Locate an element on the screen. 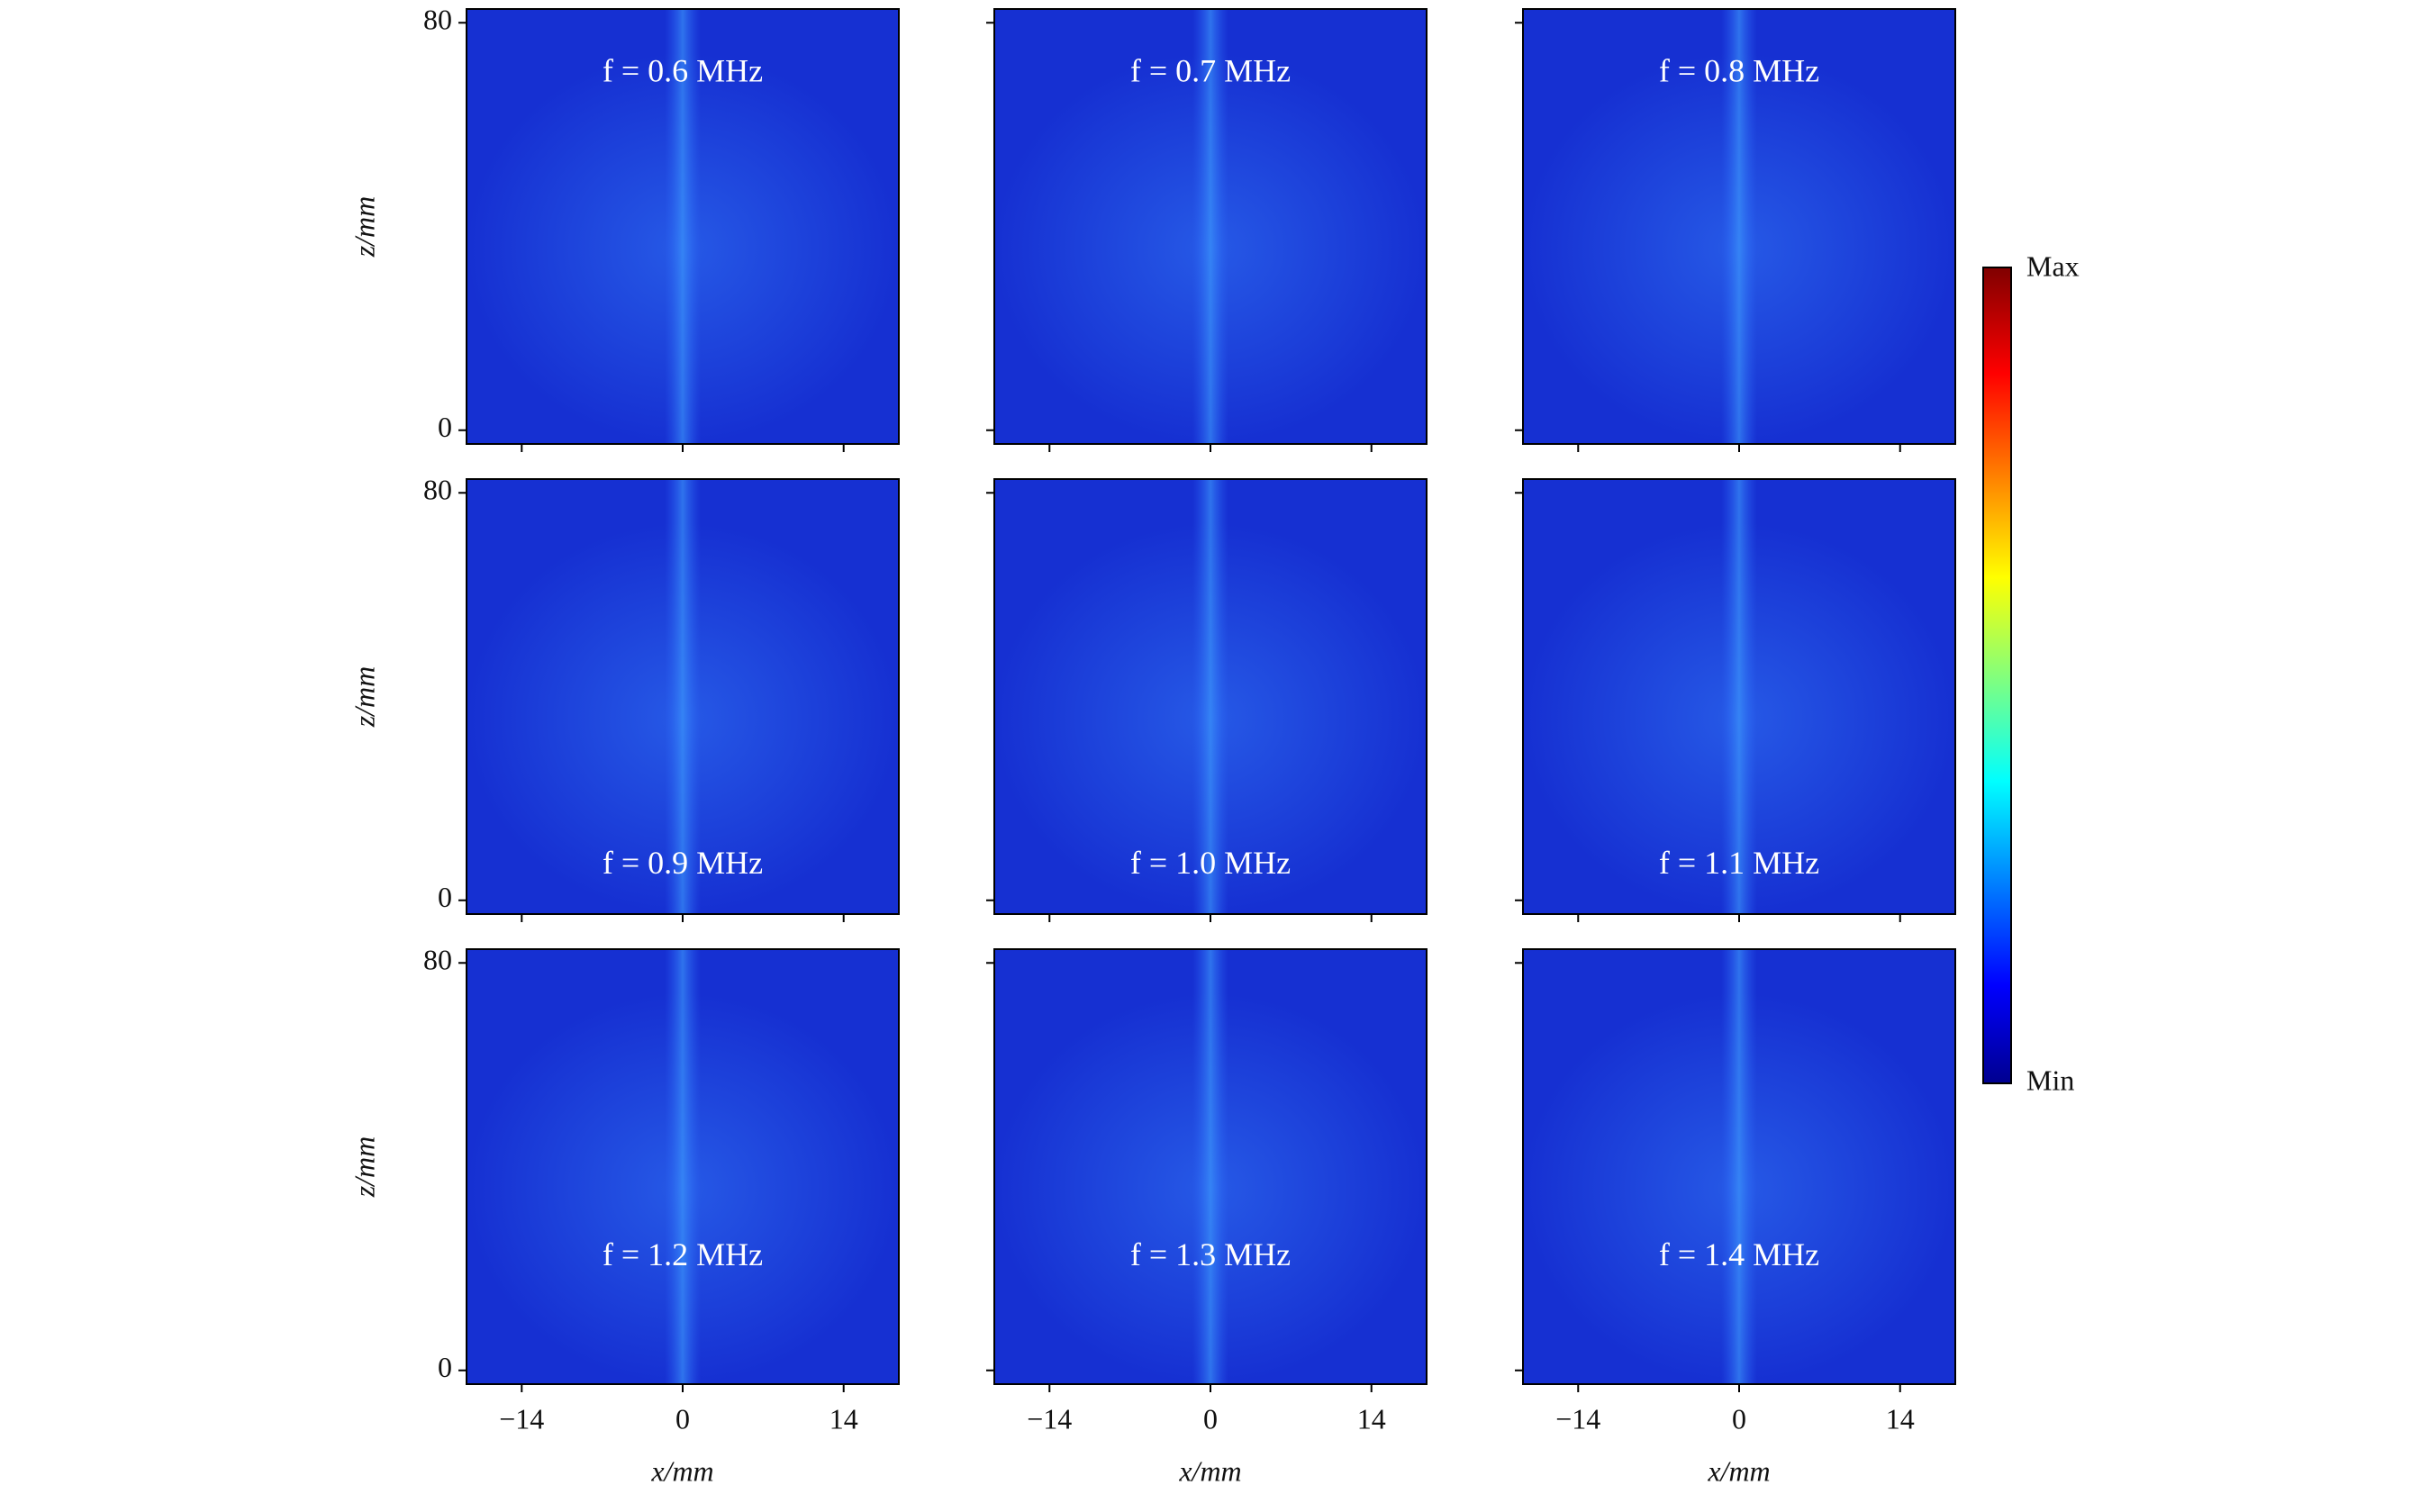 The image size is (2411, 1512). panel-title: f = 1.1 MHz is located at coordinates (1739, 863).